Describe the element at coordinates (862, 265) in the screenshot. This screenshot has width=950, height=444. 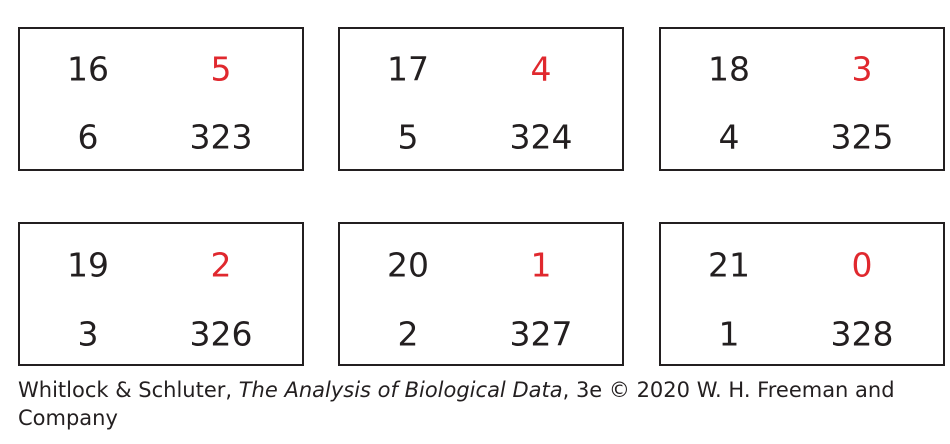
I see `table-cell-top-right: 0` at that location.